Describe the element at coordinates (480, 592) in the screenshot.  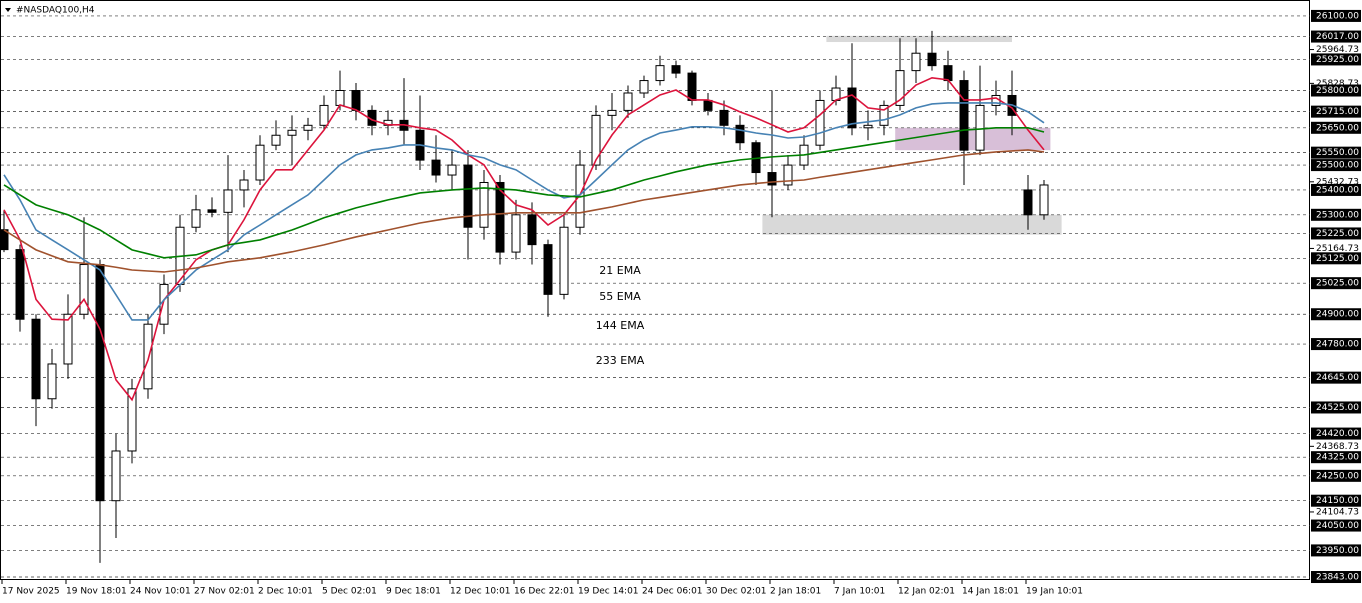
I see `x-tick-label: 12 Dec 10:01` at that location.